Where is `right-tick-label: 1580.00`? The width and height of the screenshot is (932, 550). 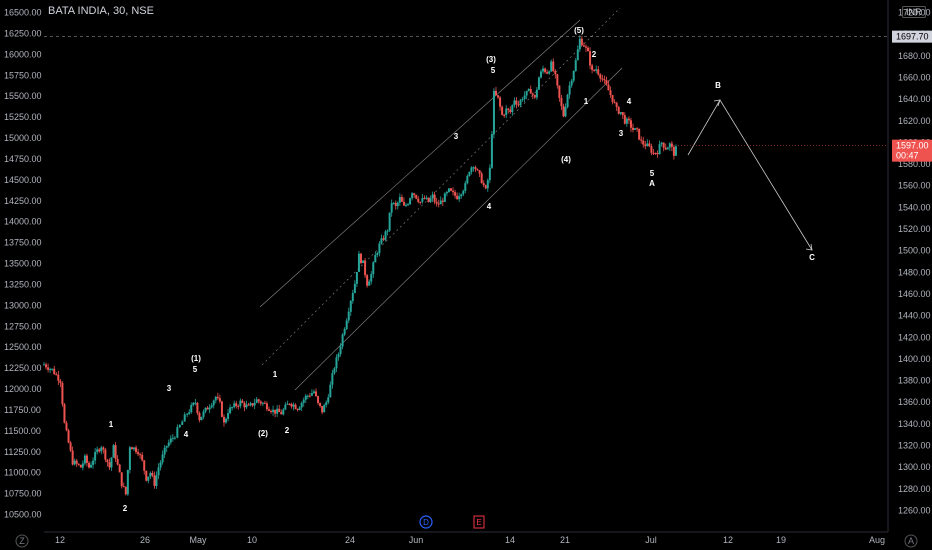 right-tick-label: 1580.00 is located at coordinates (914, 164).